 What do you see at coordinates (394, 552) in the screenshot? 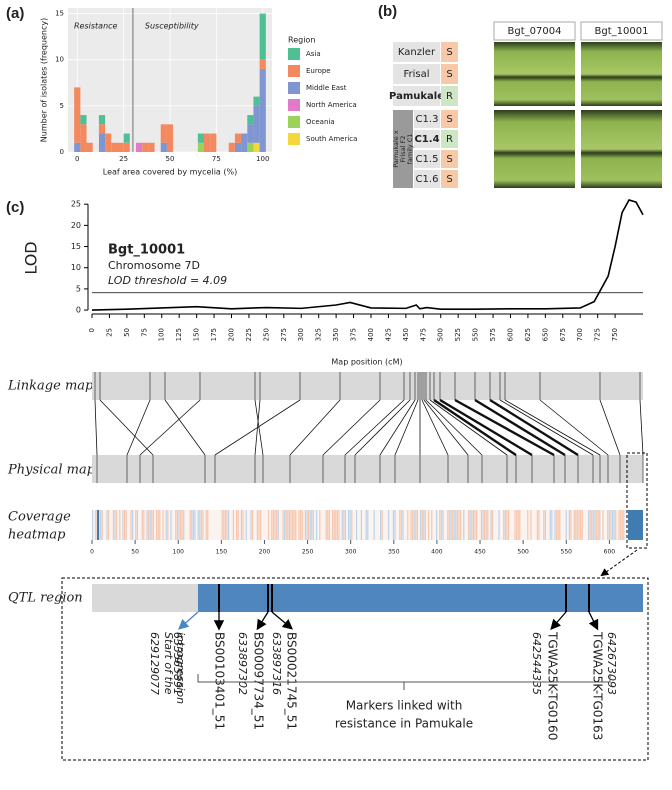
I see `heatmap-tick-label: 350` at bounding box center [394, 552].